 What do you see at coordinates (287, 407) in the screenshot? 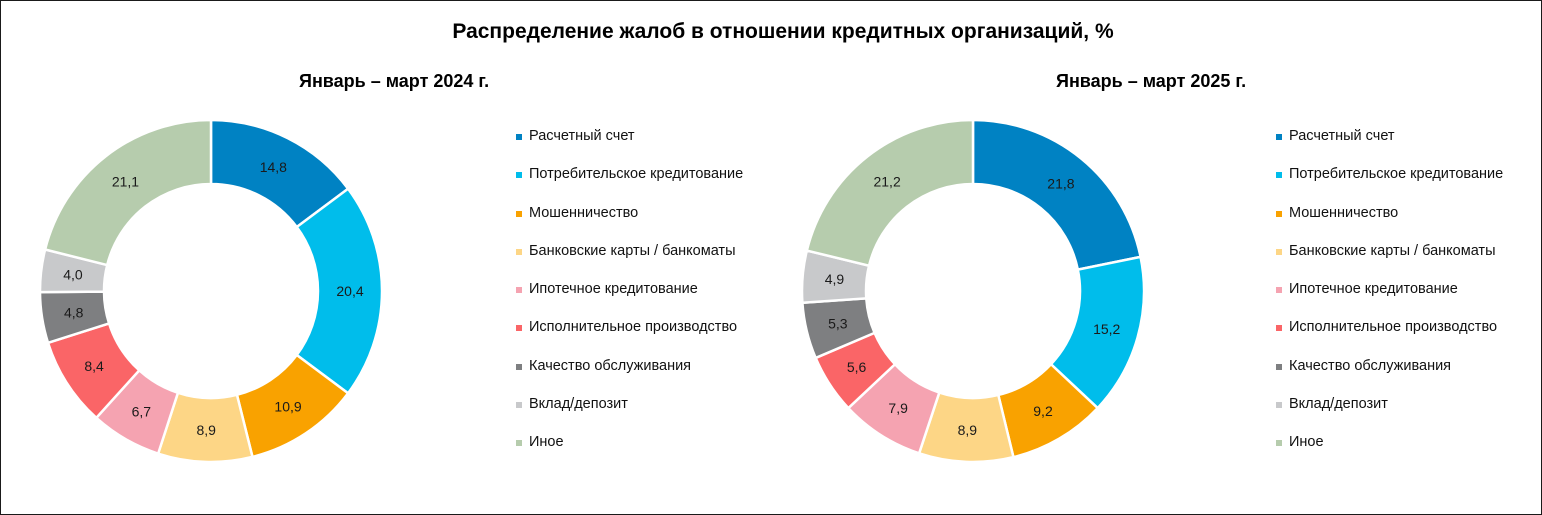
I see `slice-label-2024-3: 10,9` at bounding box center [287, 407].